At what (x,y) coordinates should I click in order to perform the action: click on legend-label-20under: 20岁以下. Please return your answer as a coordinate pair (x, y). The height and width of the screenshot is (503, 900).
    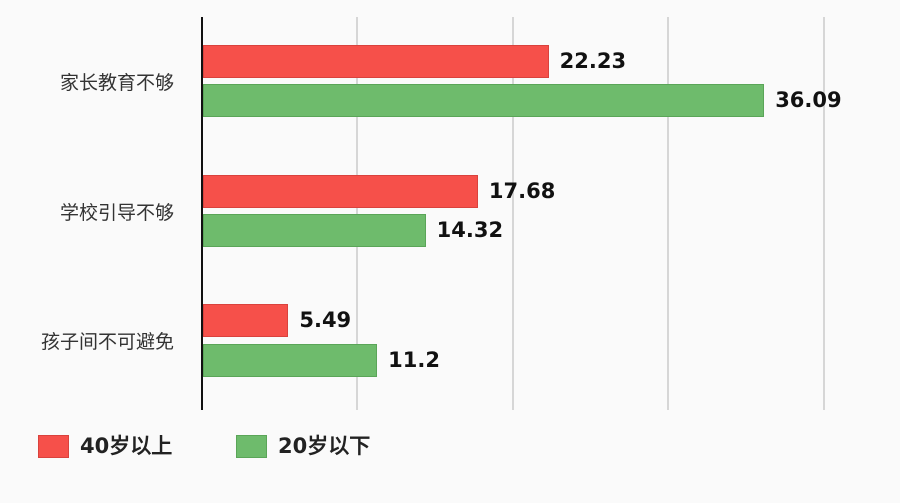
    Looking at the image, I should click on (324, 446).